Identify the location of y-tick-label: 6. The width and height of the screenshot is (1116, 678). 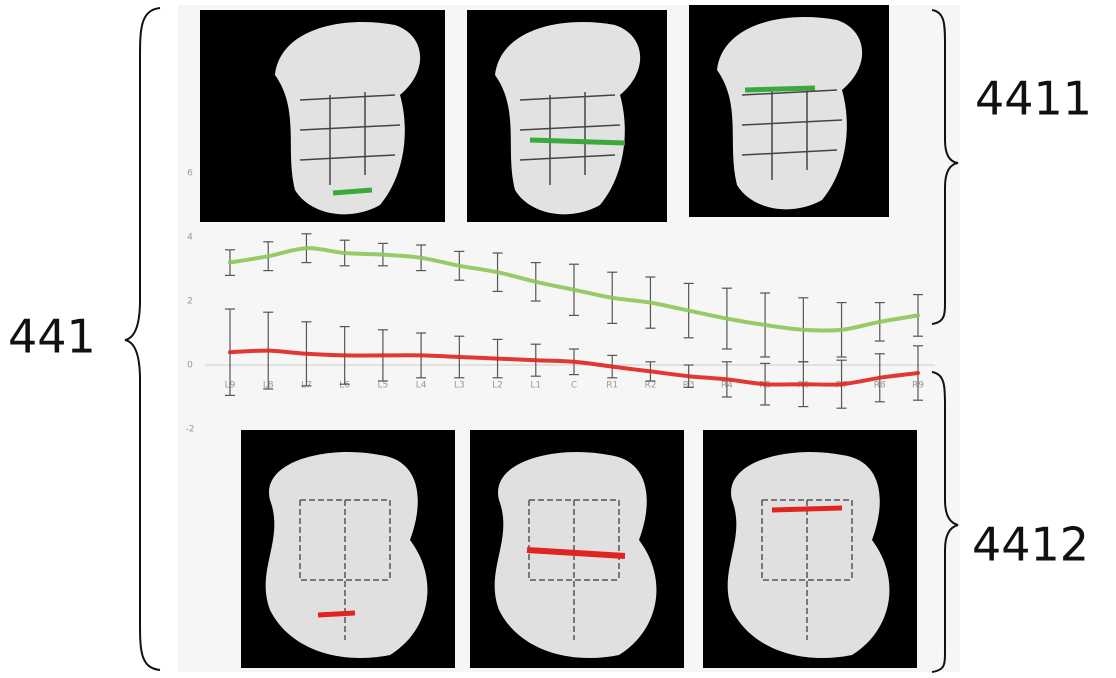
(190, 174).